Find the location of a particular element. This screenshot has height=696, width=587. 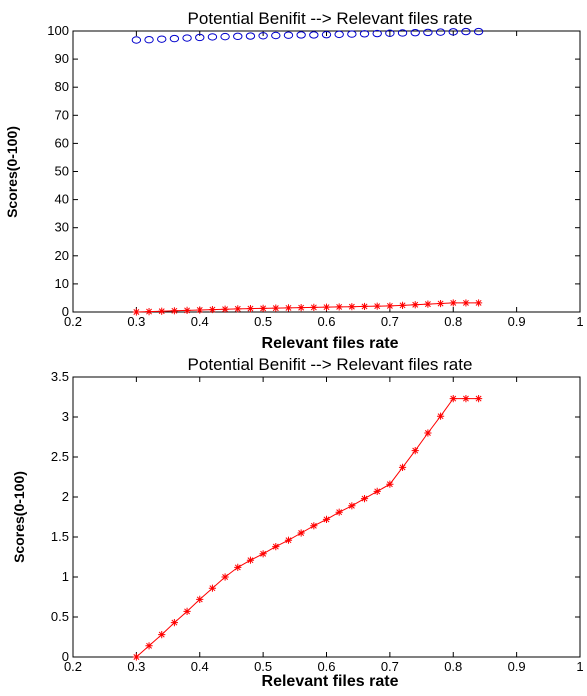

y-tick-label: 90 is located at coordinates (62, 58).